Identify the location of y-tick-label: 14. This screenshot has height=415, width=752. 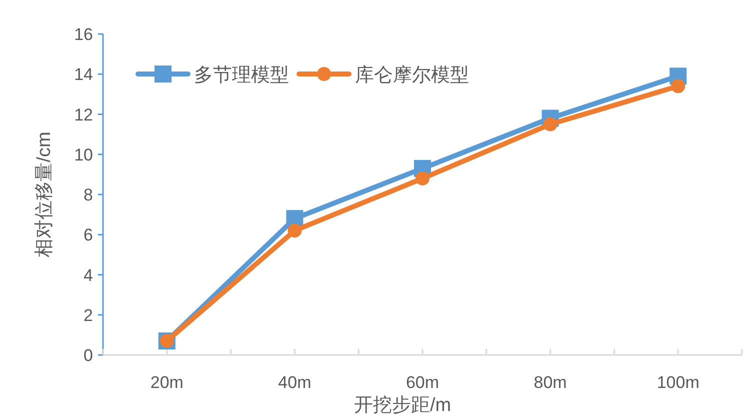
(83, 74).